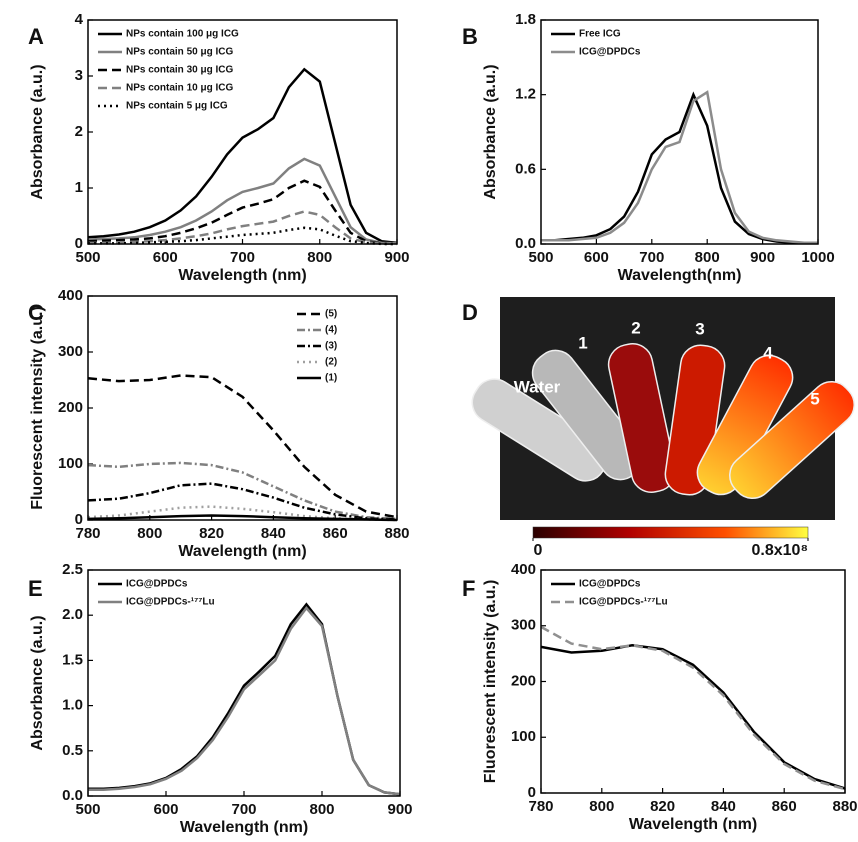 The image size is (858, 842). What do you see at coordinates (72, 659) in the screenshot?
I see `y-tick-label: 1.5` at bounding box center [72, 659].